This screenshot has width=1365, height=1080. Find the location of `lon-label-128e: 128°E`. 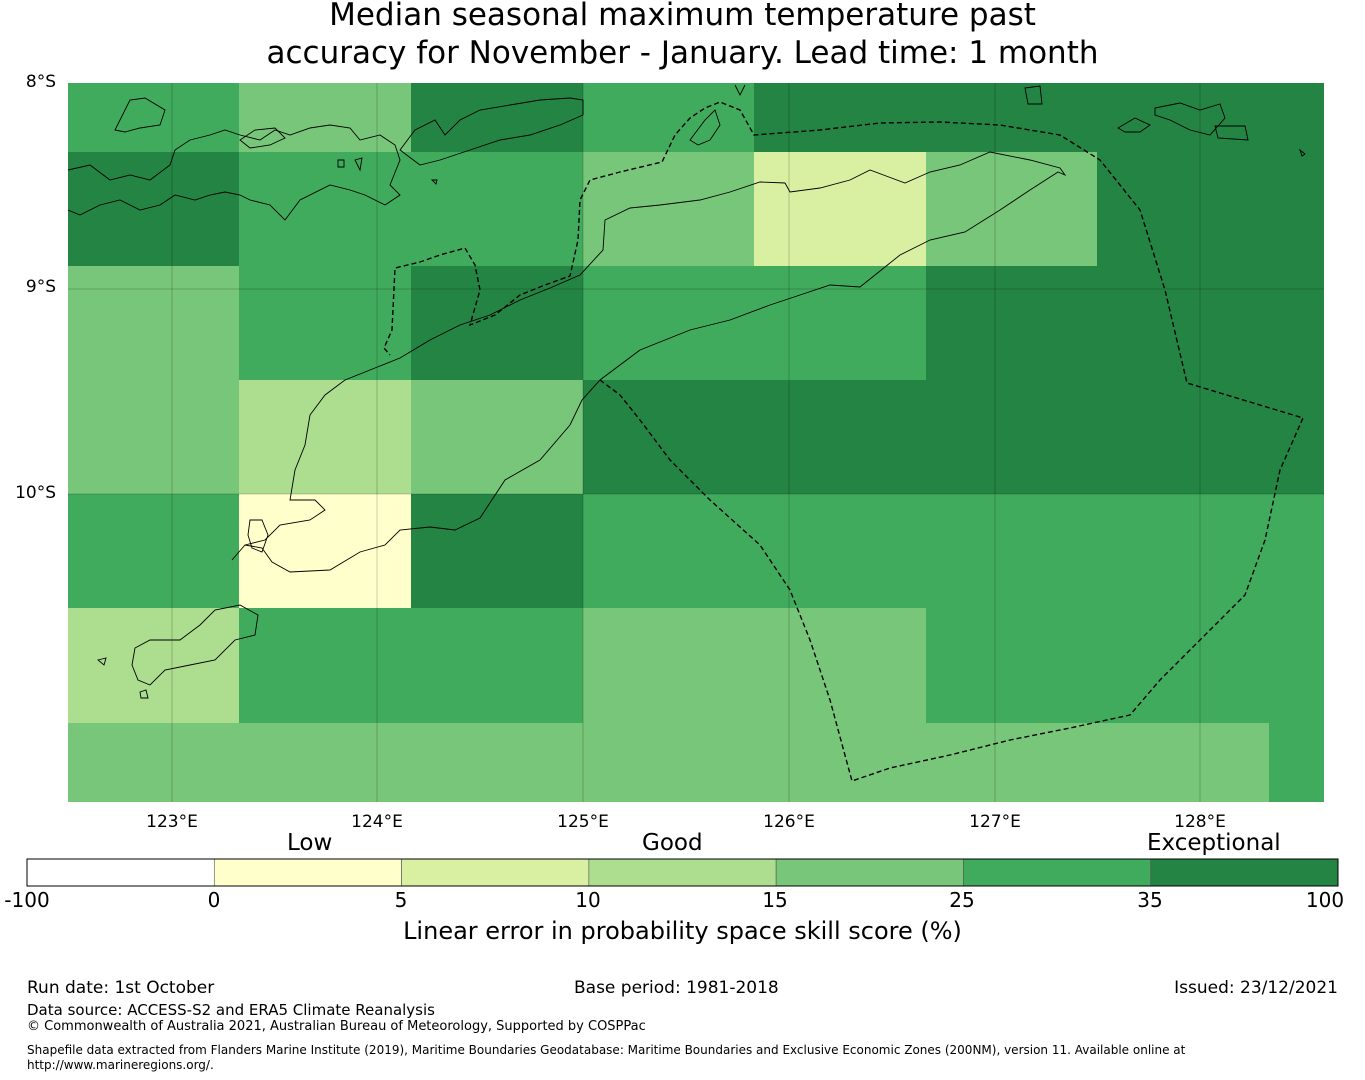

lon-label-128e: 128°E is located at coordinates (1200, 822).